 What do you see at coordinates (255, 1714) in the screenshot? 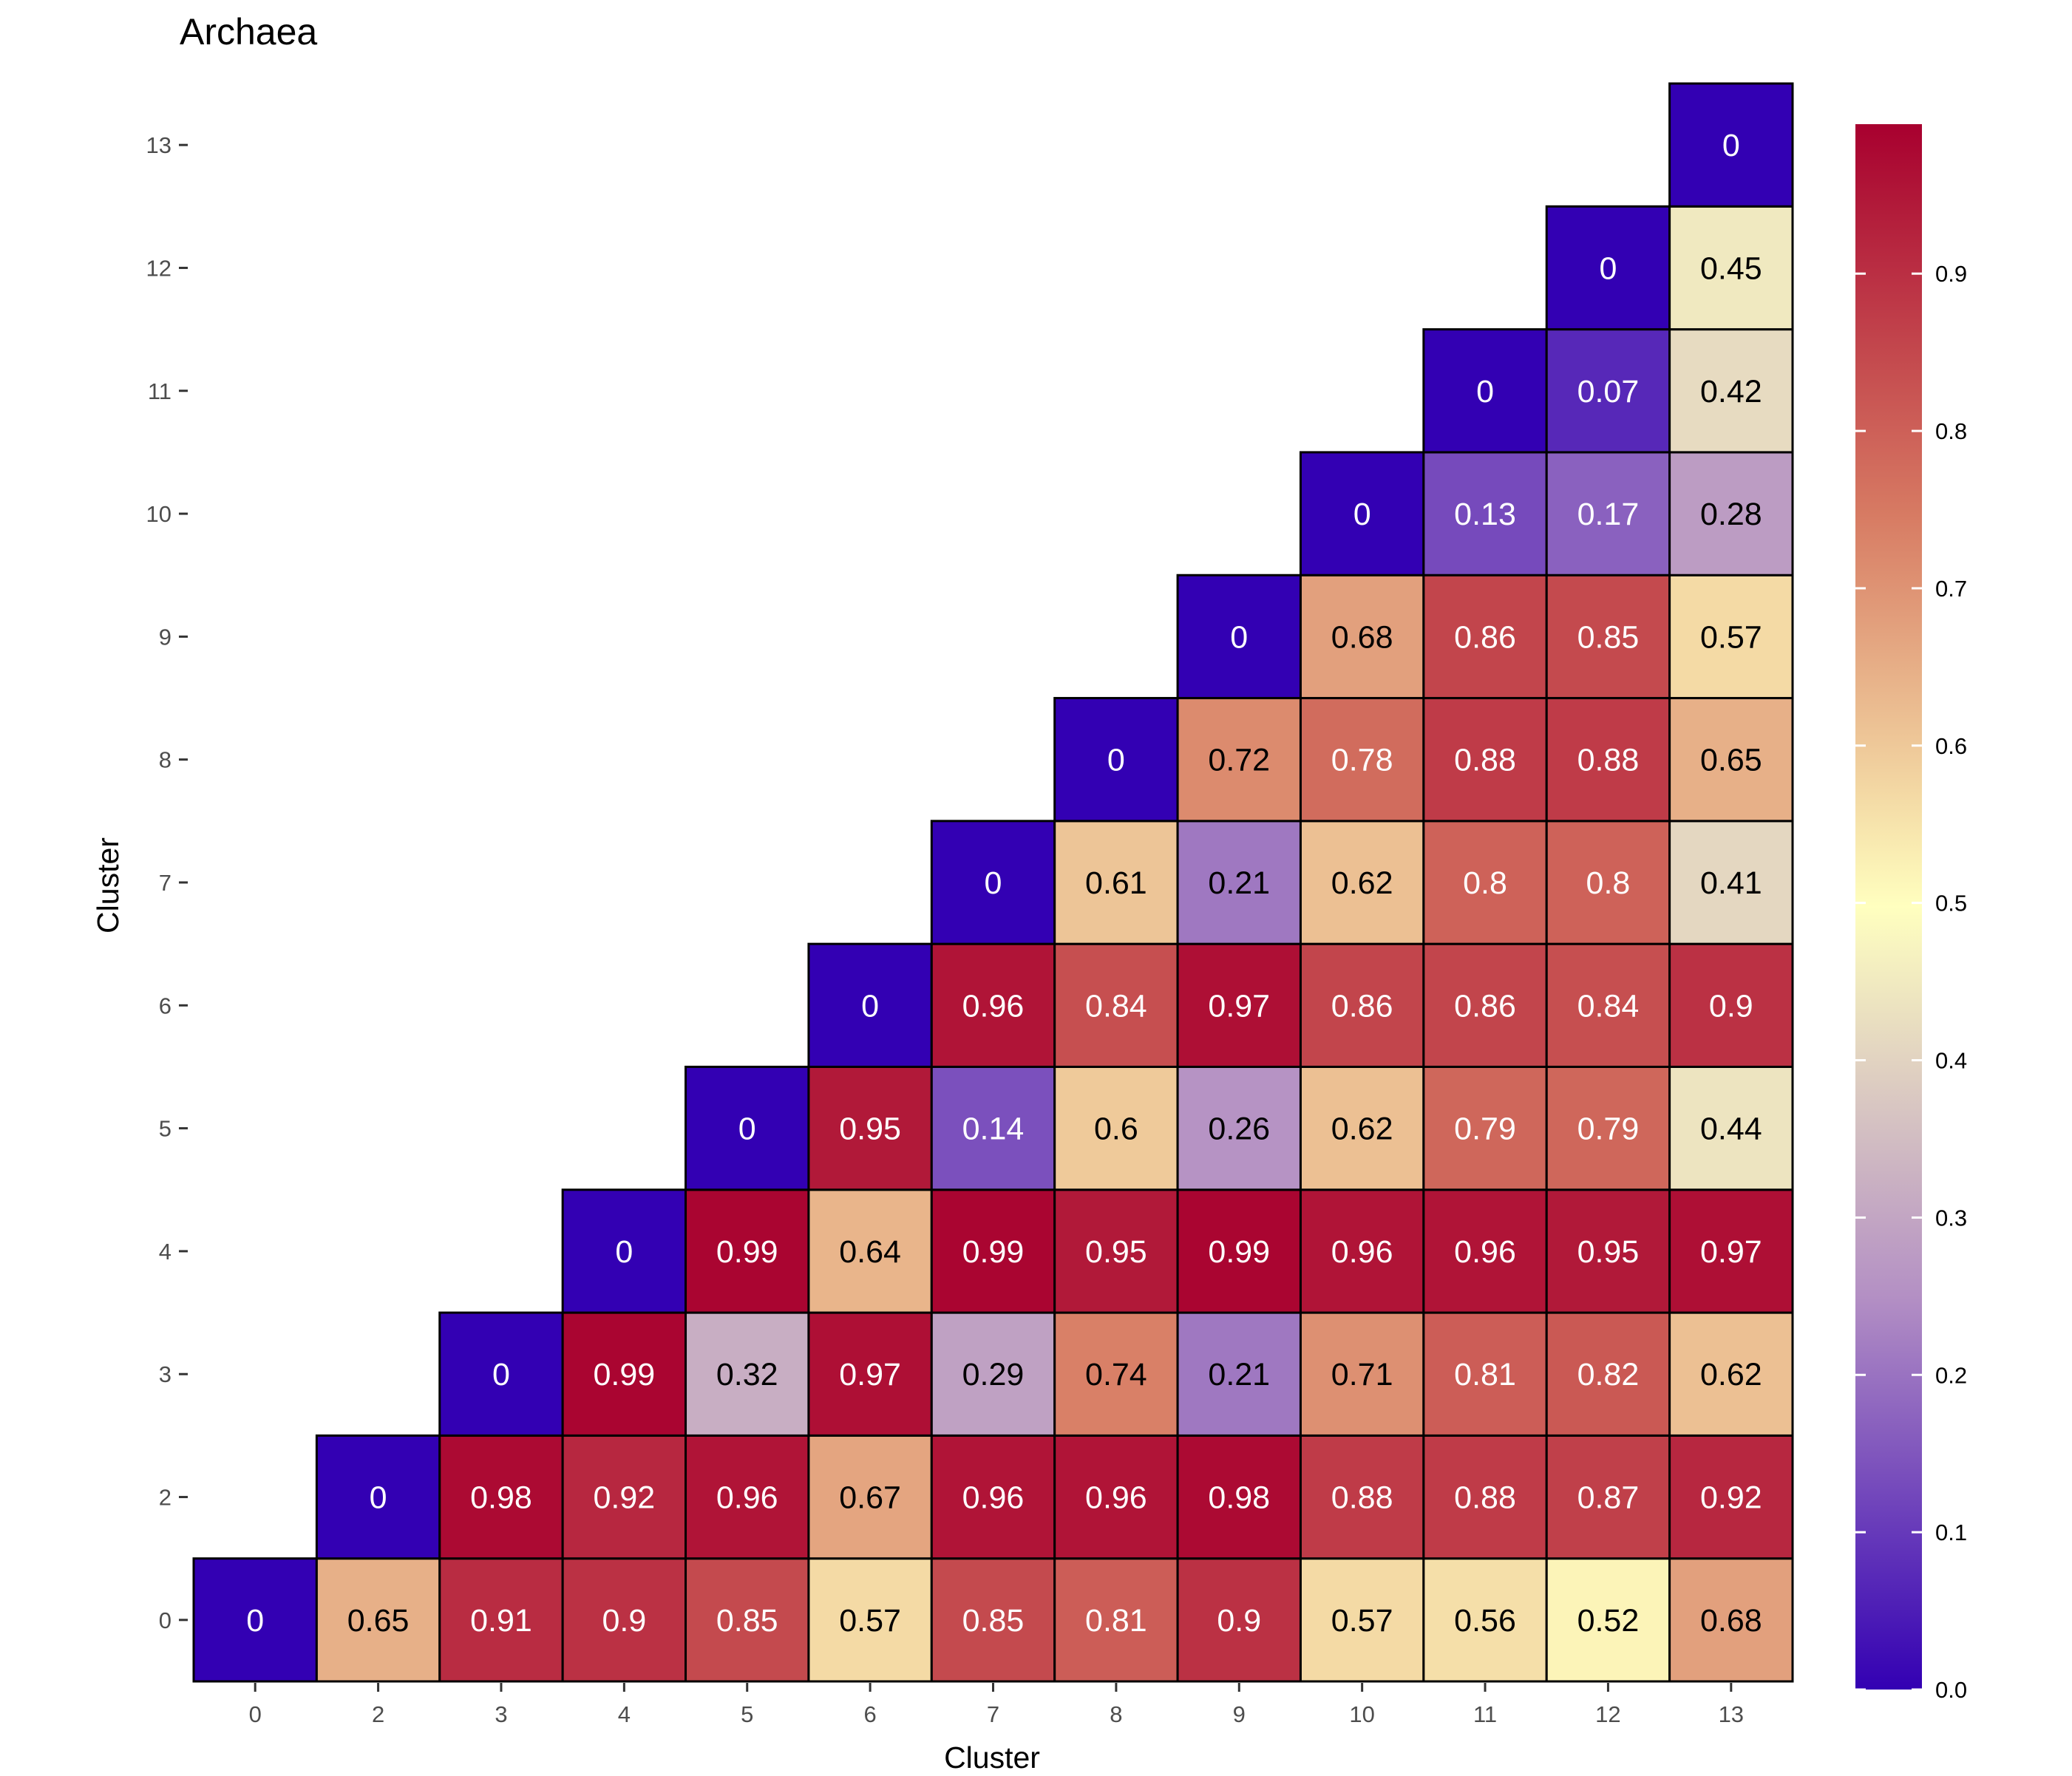
I see `x-tick-label: 0` at bounding box center [255, 1714].